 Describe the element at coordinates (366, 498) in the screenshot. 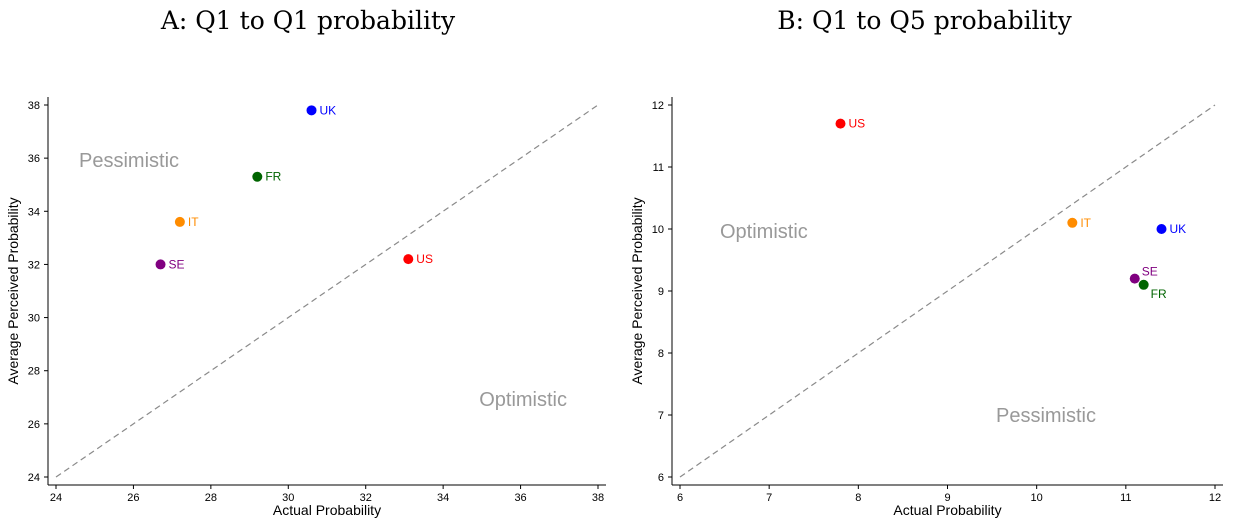

I see `x-tick-label: 32` at that location.